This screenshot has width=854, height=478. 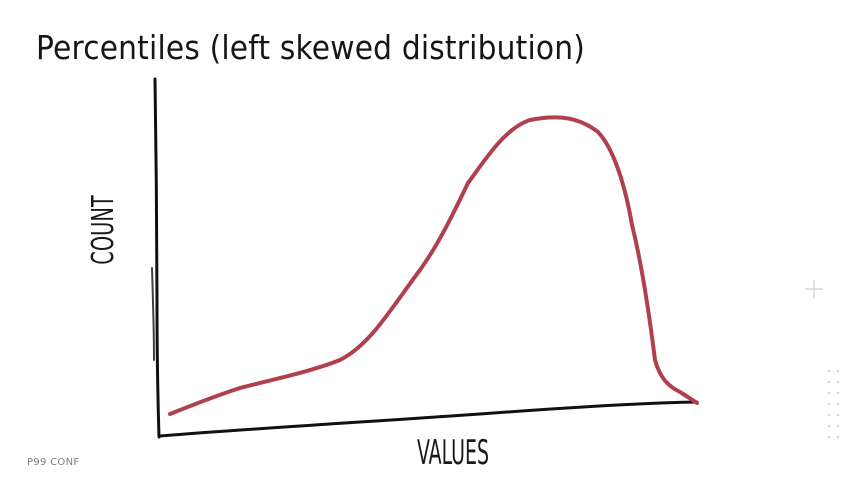 What do you see at coordinates (157, 258) in the screenshot?
I see `y-axis` at bounding box center [157, 258].